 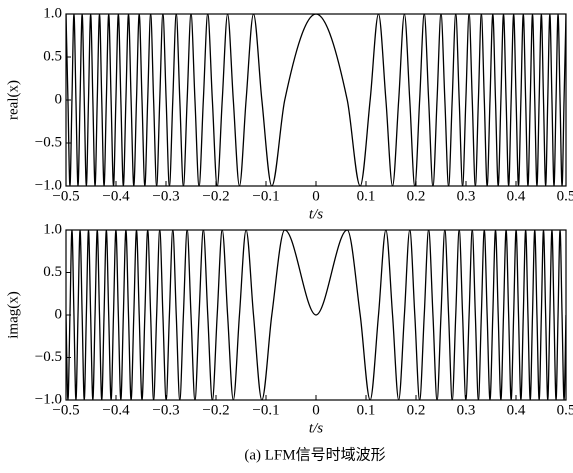 What do you see at coordinates (314, 454) in the screenshot?
I see `caption: (a) LFM信号时域波形` at bounding box center [314, 454].